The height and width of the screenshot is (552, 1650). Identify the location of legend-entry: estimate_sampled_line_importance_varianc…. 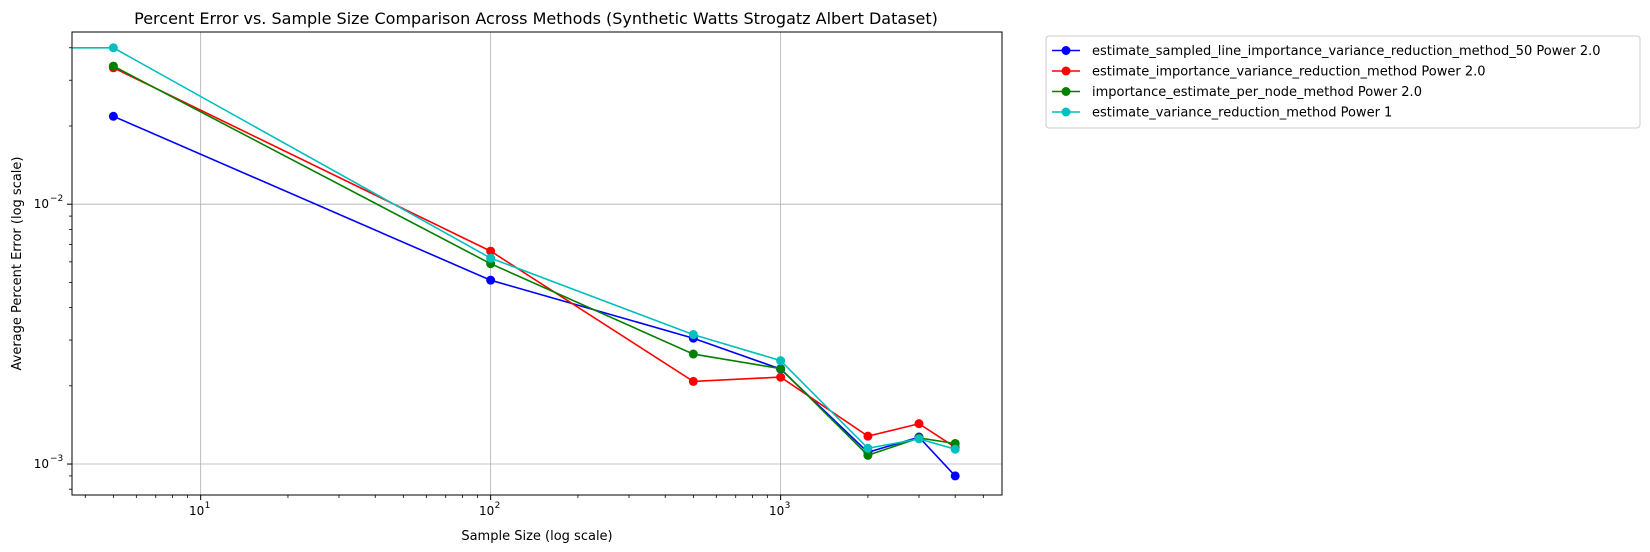
(1326, 51).